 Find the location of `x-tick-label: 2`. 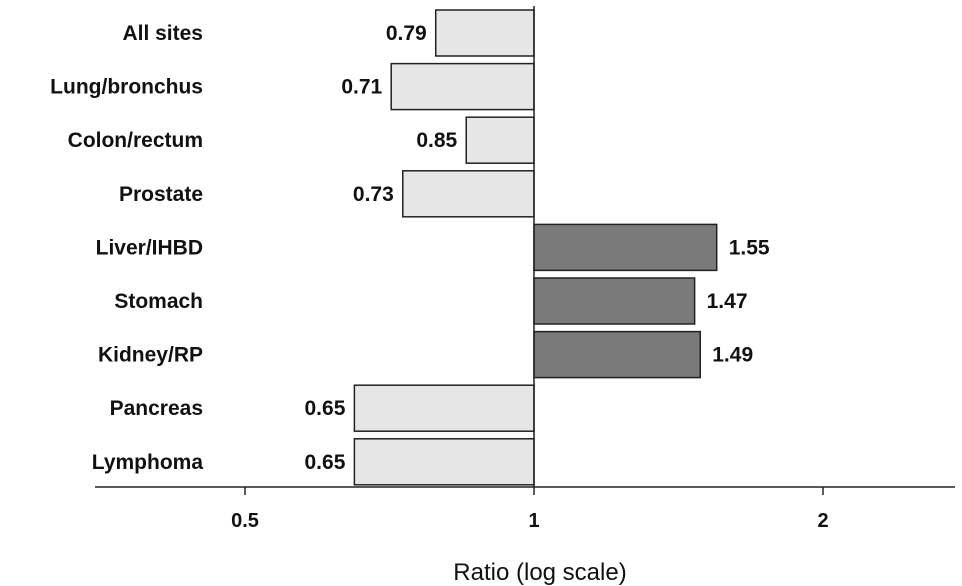

x-tick-label: 2 is located at coordinates (822, 521).